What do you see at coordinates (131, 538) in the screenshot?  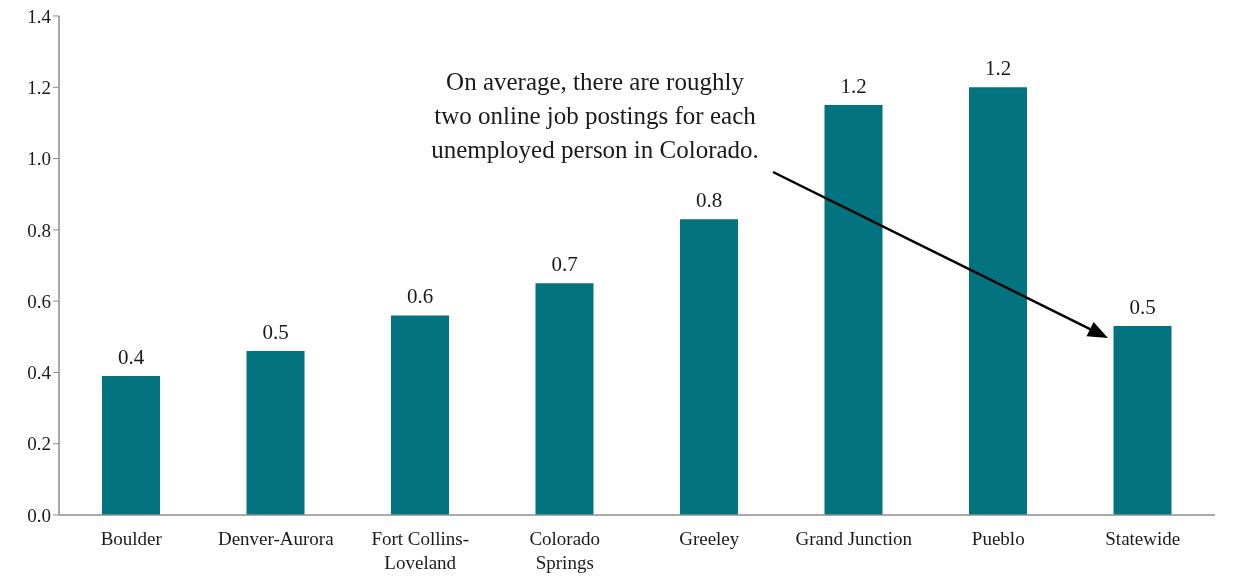 I see `x-tick-label: Boulder` at bounding box center [131, 538].